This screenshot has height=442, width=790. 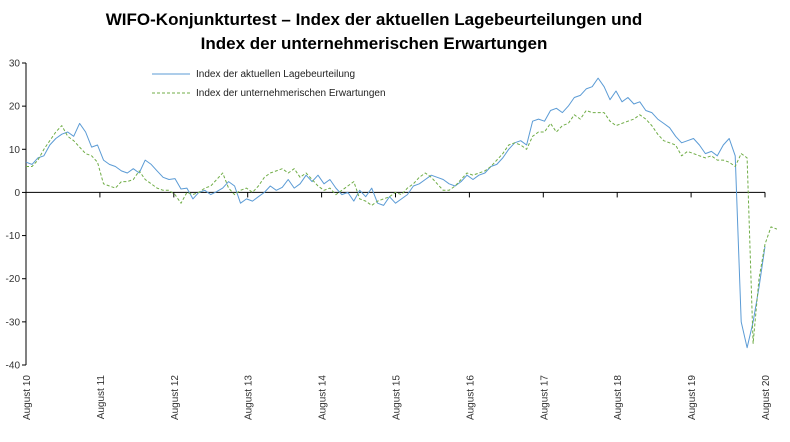 What do you see at coordinates (13, 366) in the screenshot?
I see `y-tick-label: -40` at bounding box center [13, 366].